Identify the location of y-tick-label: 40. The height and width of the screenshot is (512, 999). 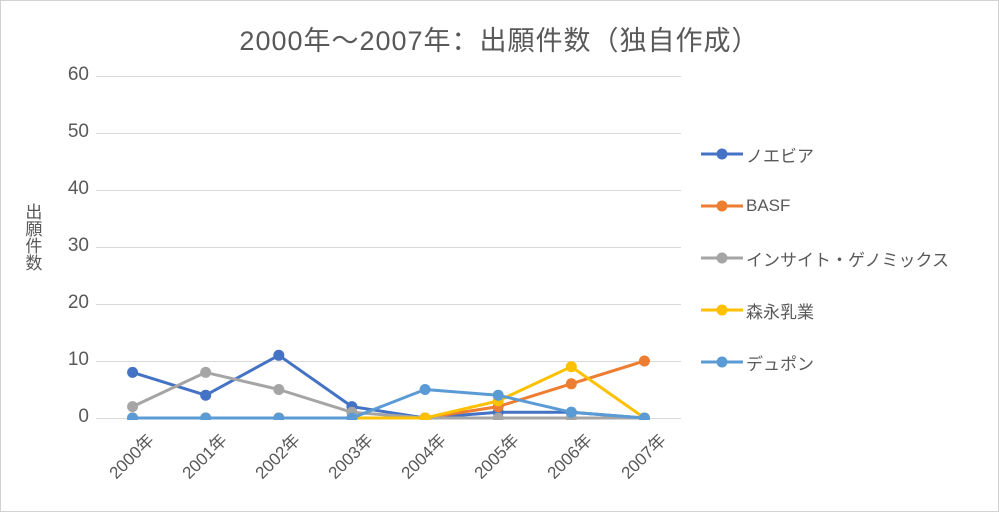
(78, 188).